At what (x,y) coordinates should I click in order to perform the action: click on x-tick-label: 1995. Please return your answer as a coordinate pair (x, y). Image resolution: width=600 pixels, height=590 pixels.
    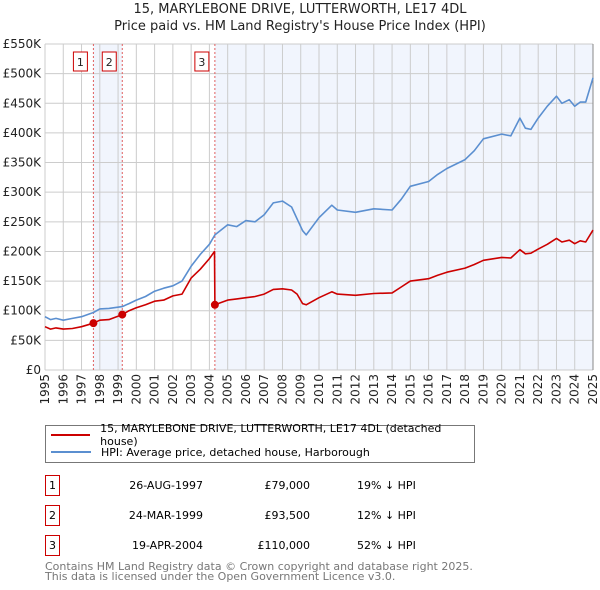
    Looking at the image, I should click on (45, 389).